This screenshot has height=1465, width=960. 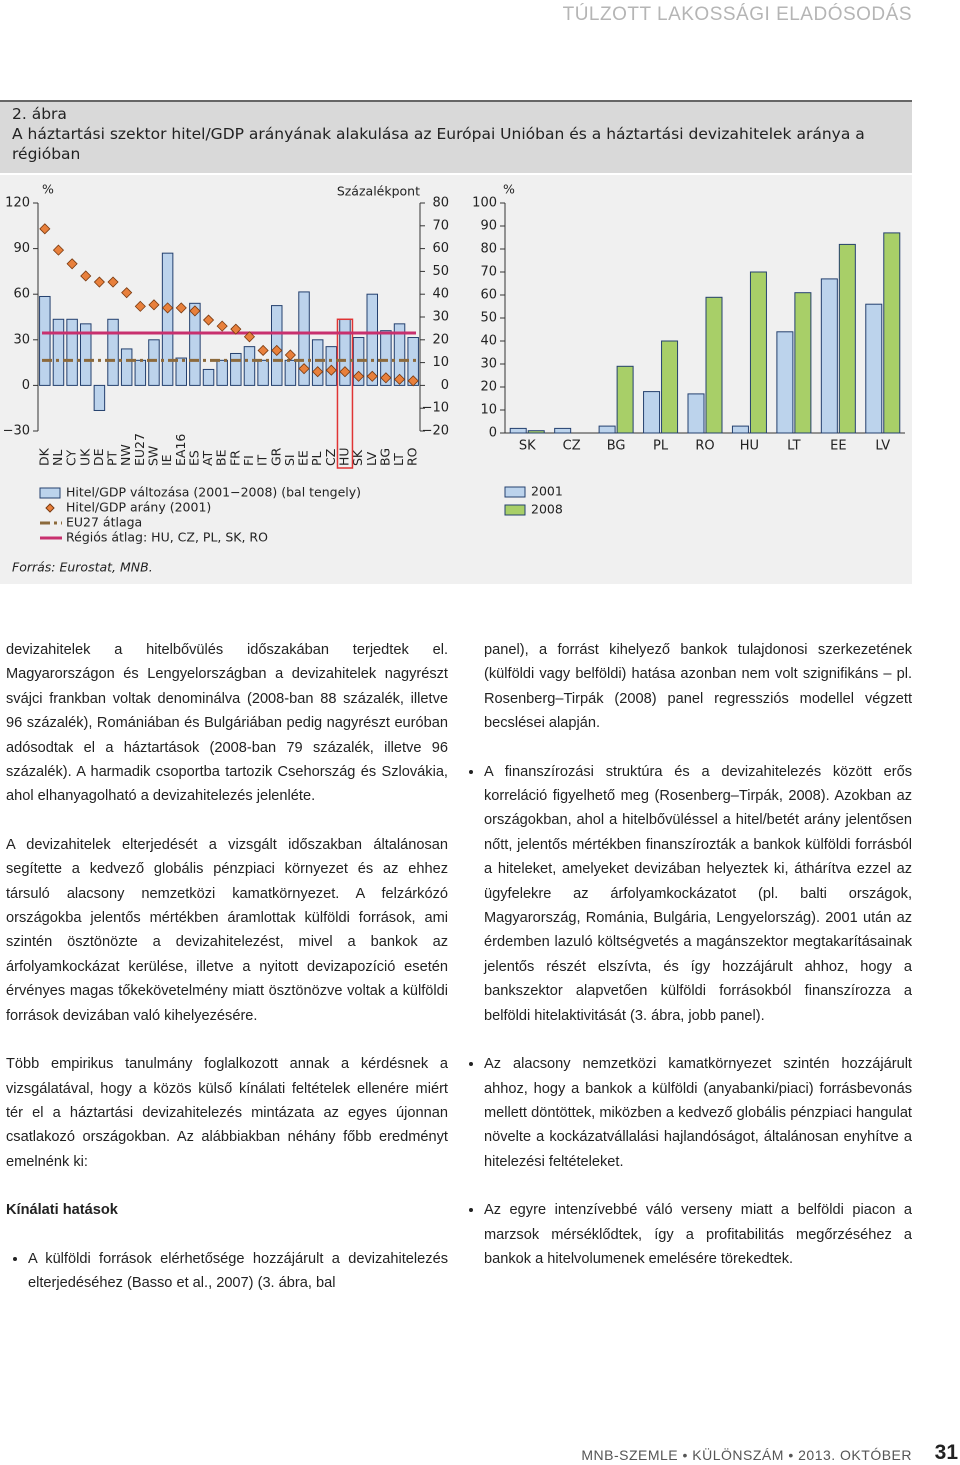 What do you see at coordinates (17, 203) in the screenshot?
I see `tick-label: 120` at bounding box center [17, 203].